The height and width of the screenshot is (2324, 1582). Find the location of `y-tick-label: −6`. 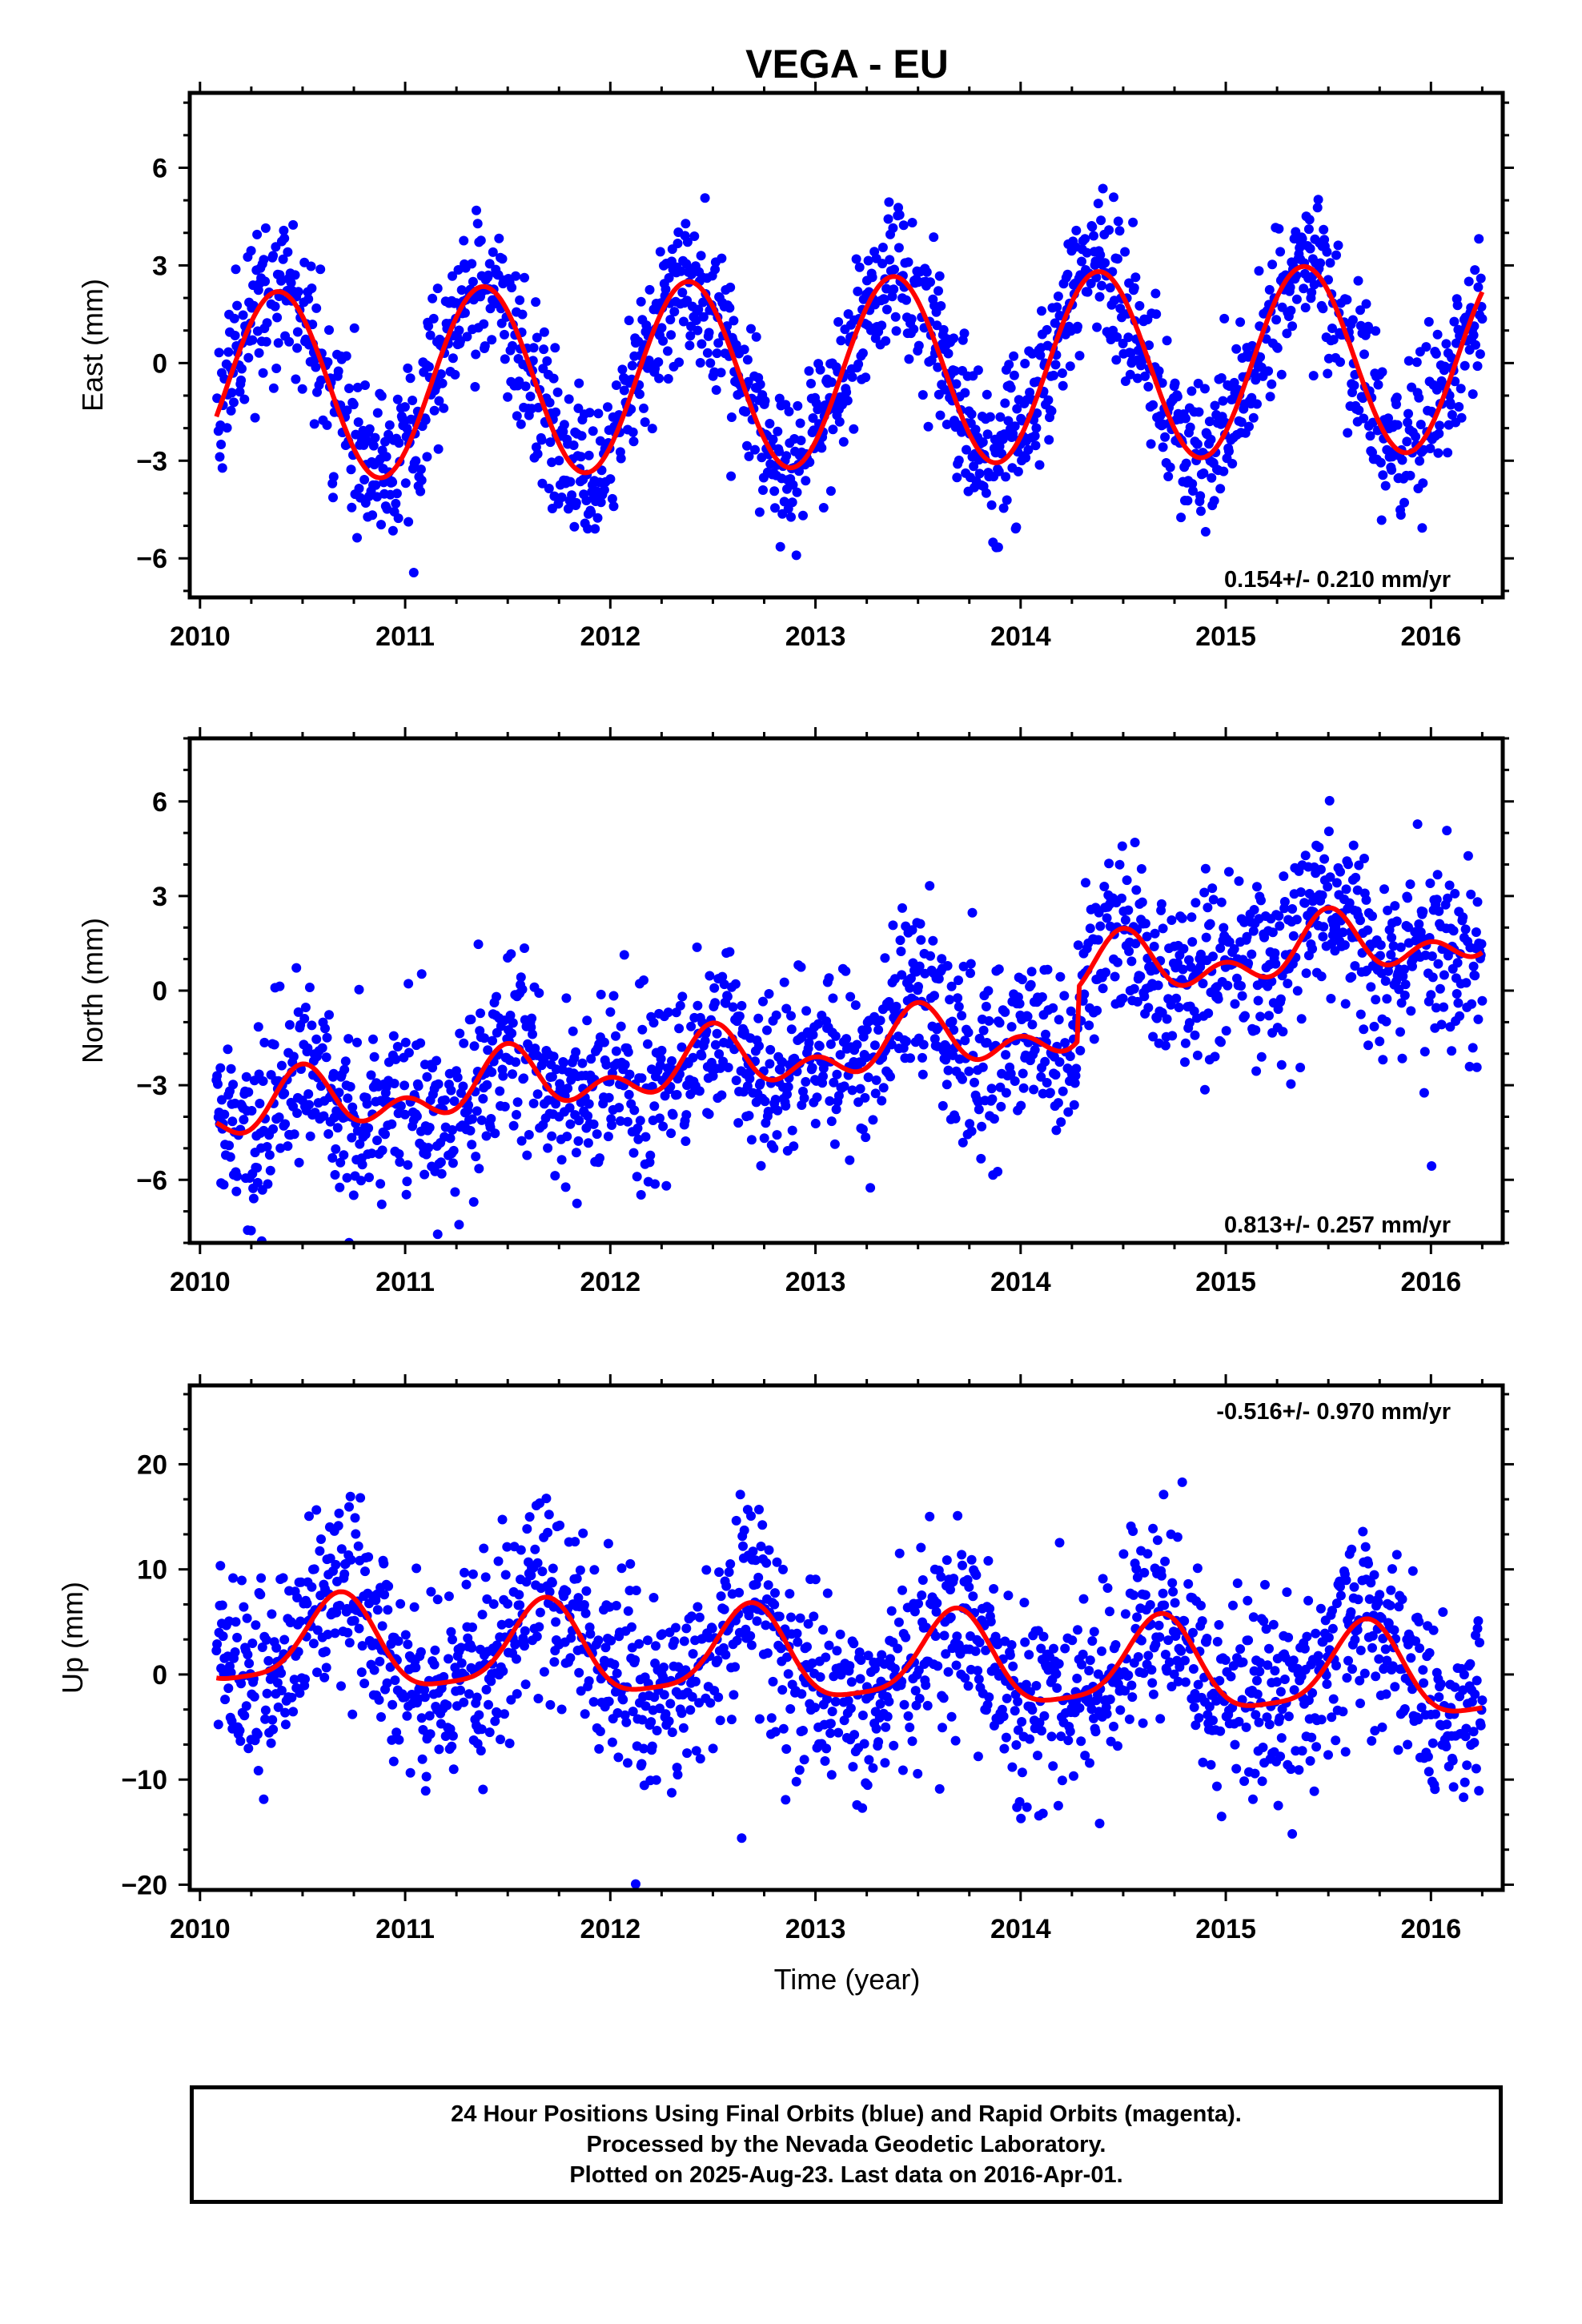

y-tick-label: −6 is located at coordinates (151, 559).